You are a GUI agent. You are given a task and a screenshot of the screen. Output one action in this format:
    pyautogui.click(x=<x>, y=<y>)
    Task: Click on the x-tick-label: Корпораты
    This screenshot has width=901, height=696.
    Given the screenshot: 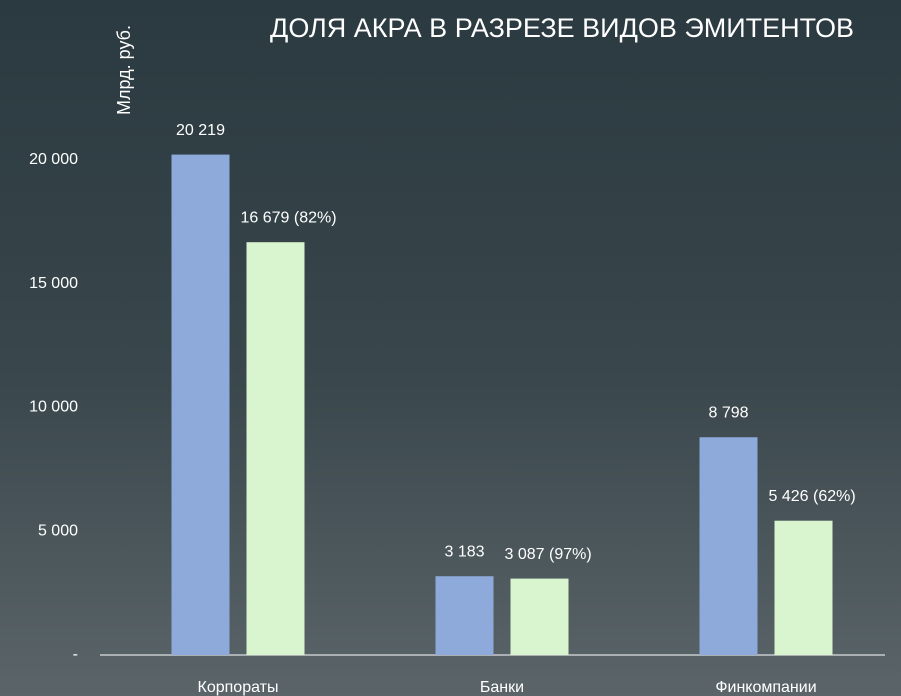 What is the action you would take?
    pyautogui.click(x=238, y=687)
    